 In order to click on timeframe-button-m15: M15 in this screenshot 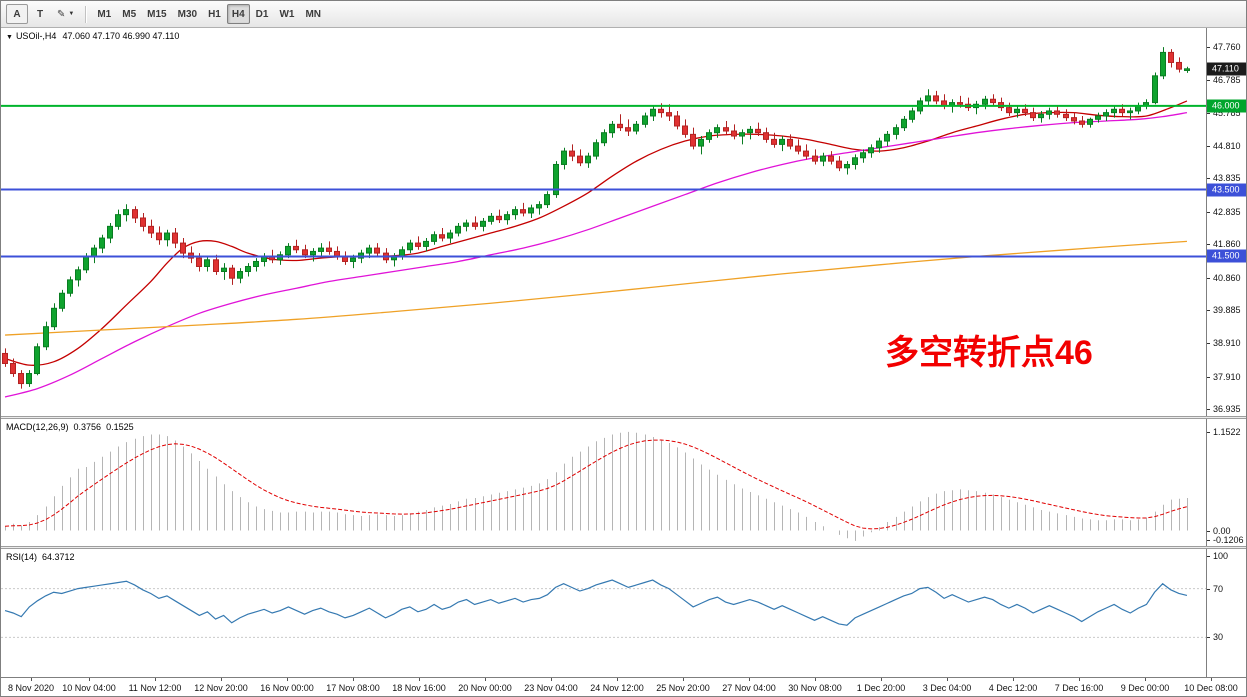, I will do `click(157, 14)`.